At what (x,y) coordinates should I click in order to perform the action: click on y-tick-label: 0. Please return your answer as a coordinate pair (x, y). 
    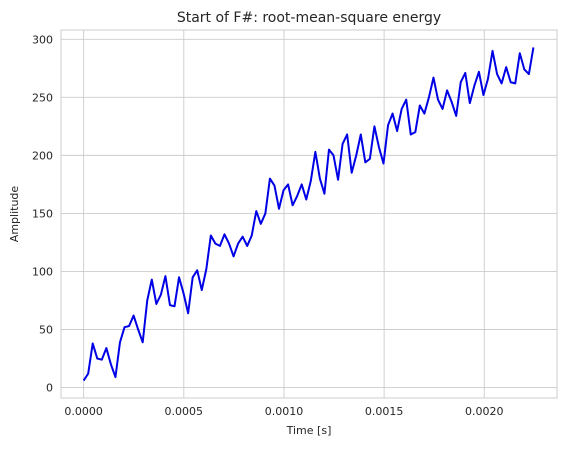
    Looking at the image, I should click on (49, 388).